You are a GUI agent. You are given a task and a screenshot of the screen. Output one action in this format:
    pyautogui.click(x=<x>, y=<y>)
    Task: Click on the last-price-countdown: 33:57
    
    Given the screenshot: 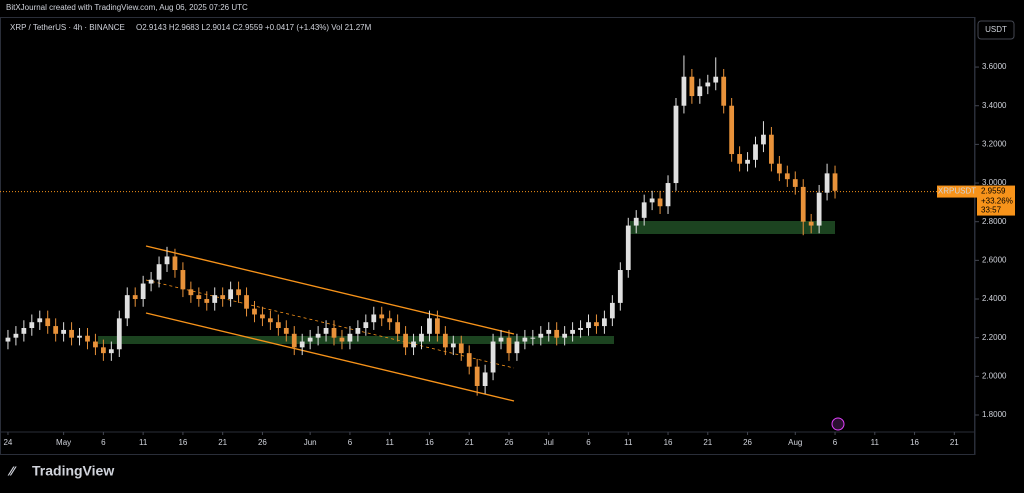 What is the action you would take?
    pyautogui.click(x=991, y=210)
    